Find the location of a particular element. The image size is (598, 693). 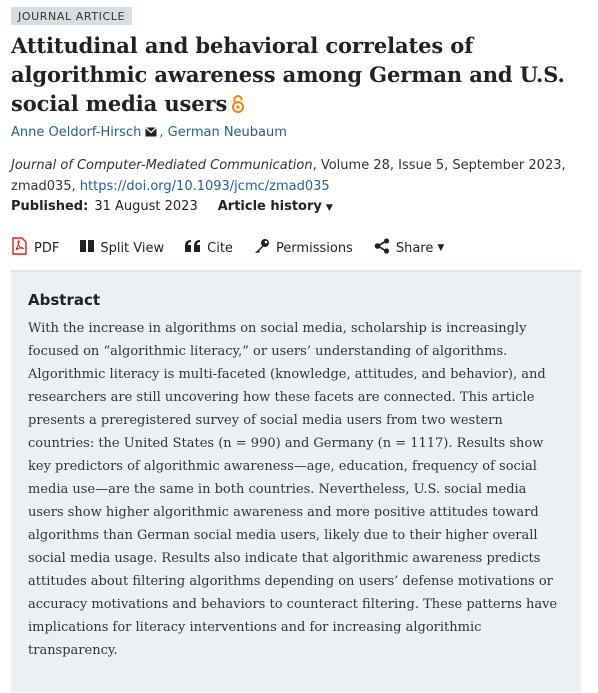

article-history-toggle: Article history ▼ is located at coordinates (275, 206).